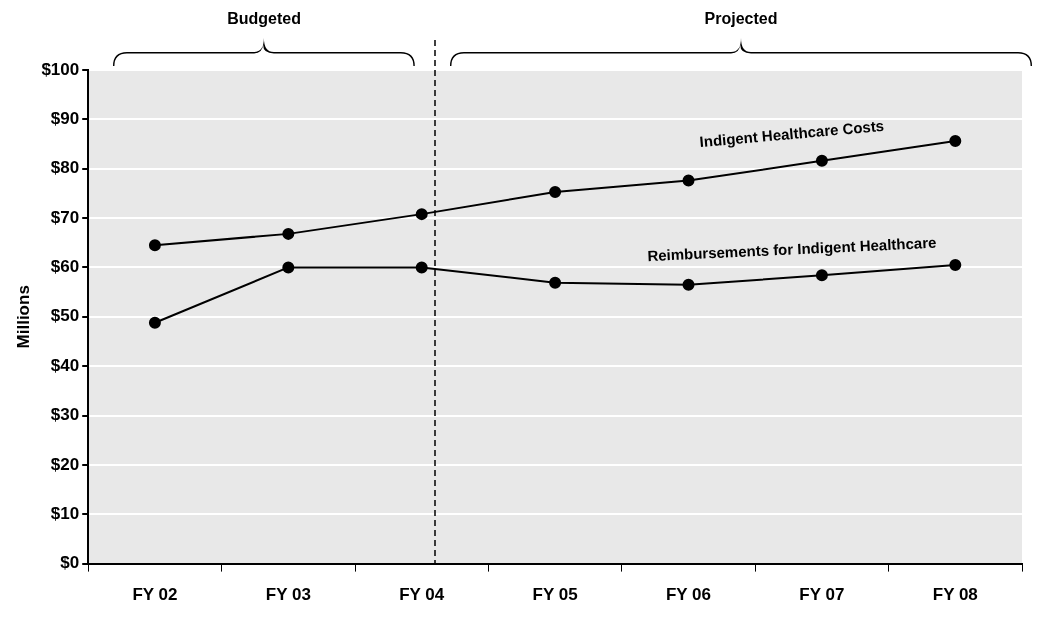 The width and height of the screenshot is (1052, 630). Describe the element at coordinates (65, 119) in the screenshot. I see `y-tick-label: $90` at that location.